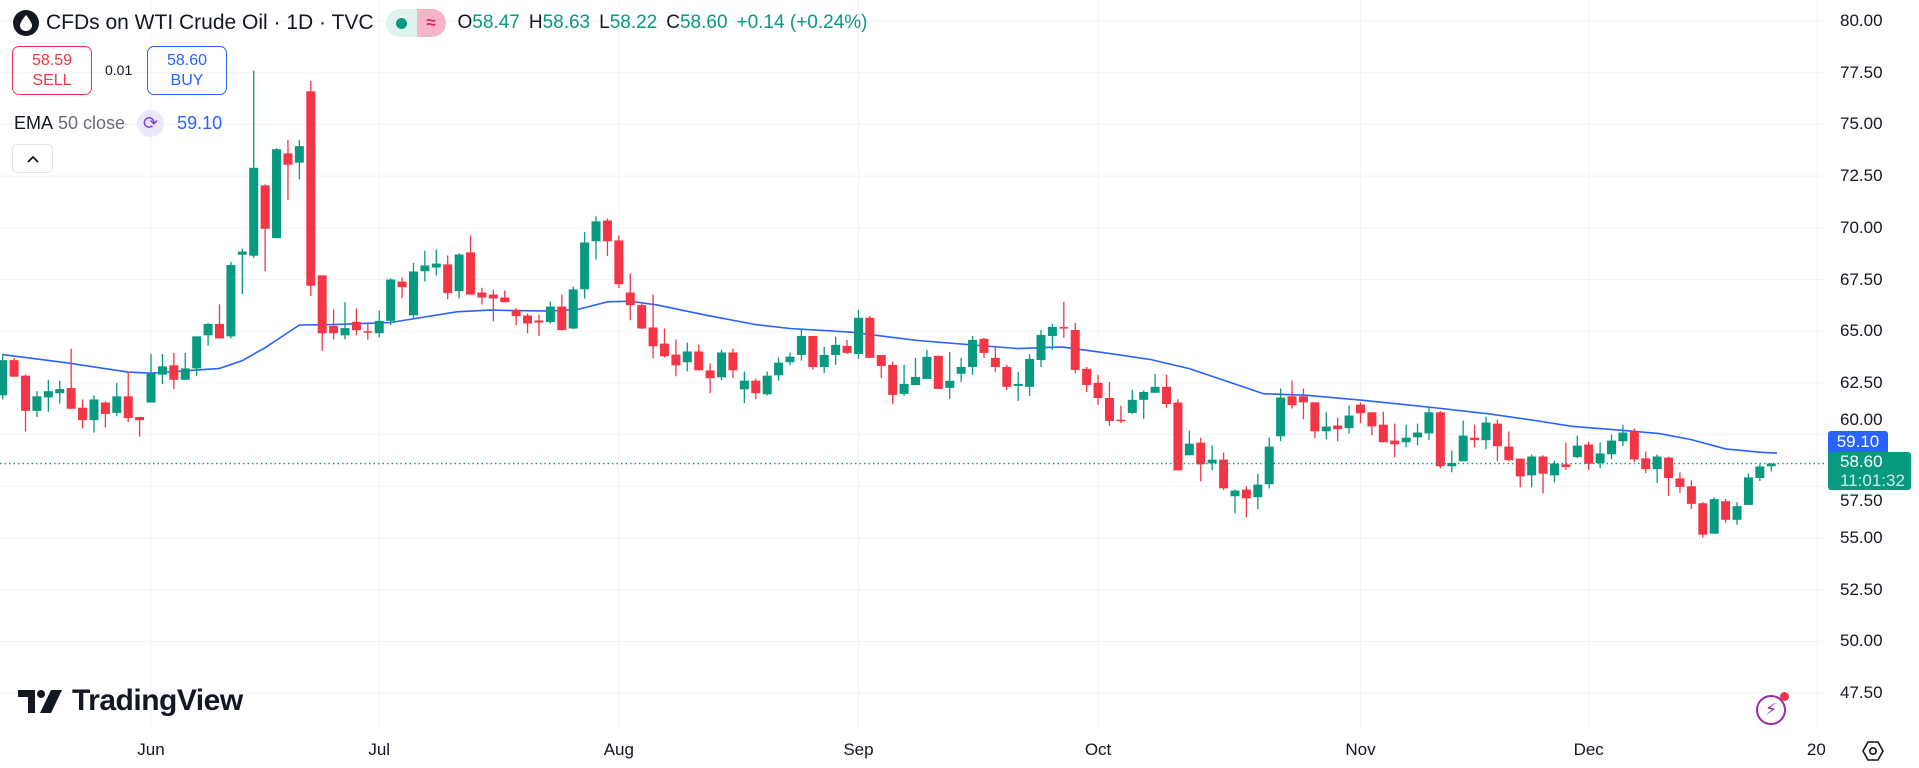 The image size is (1919, 768). I want to click on price-tick-label: 47.50, so click(1861, 693).